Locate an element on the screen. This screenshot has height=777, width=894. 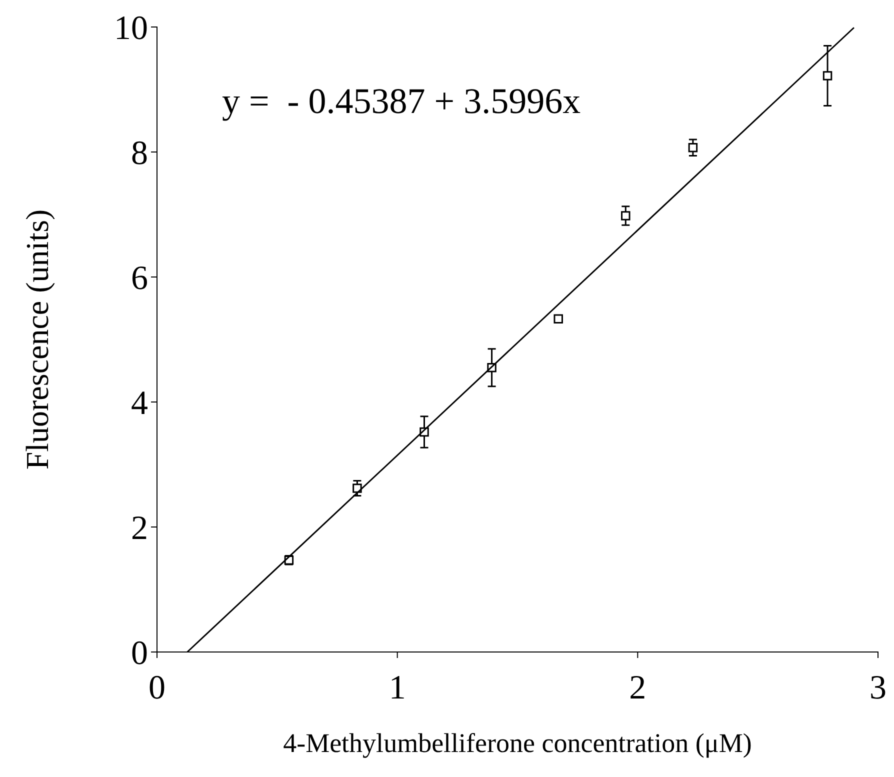
y-tick-label: 4 is located at coordinates (139, 403).